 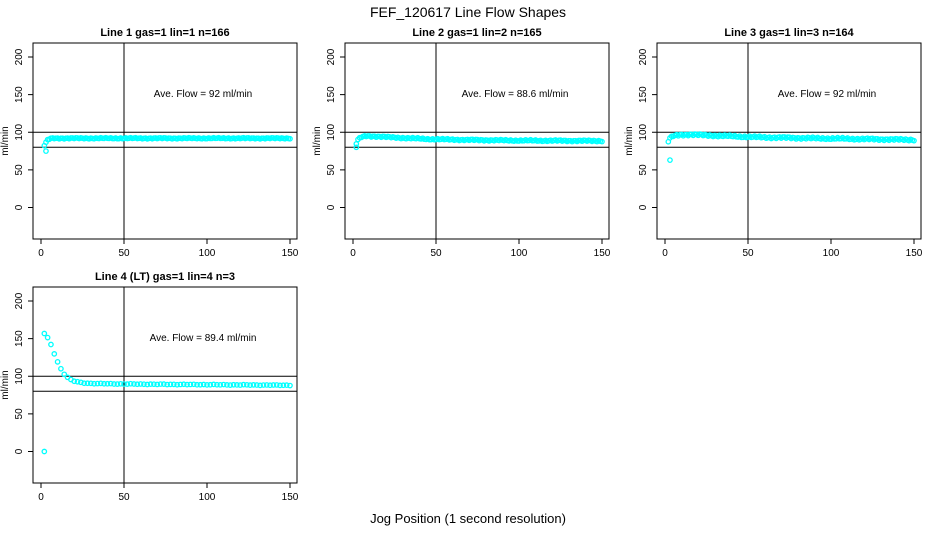 What do you see at coordinates (468, 518) in the screenshot?
I see `x-axis-label: Jog Position (1 second resolution)` at bounding box center [468, 518].